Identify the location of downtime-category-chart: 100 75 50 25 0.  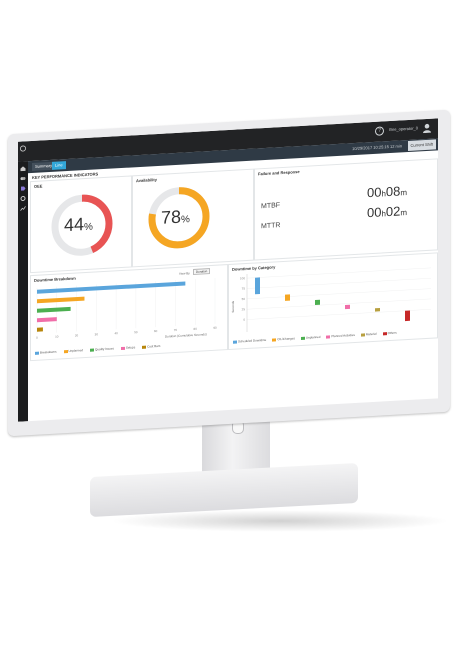
(335, 300).